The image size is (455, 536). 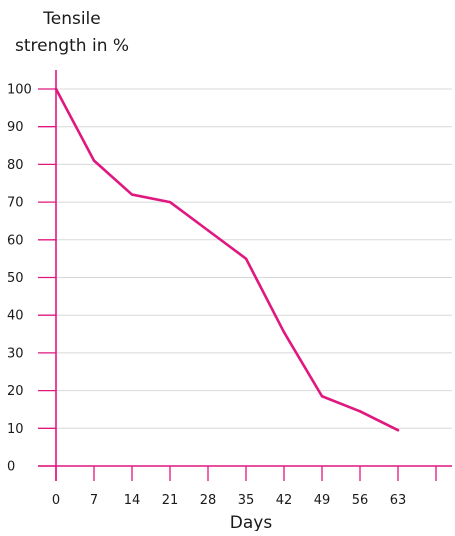 I want to click on x-tick-label: 63, so click(x=398, y=500).